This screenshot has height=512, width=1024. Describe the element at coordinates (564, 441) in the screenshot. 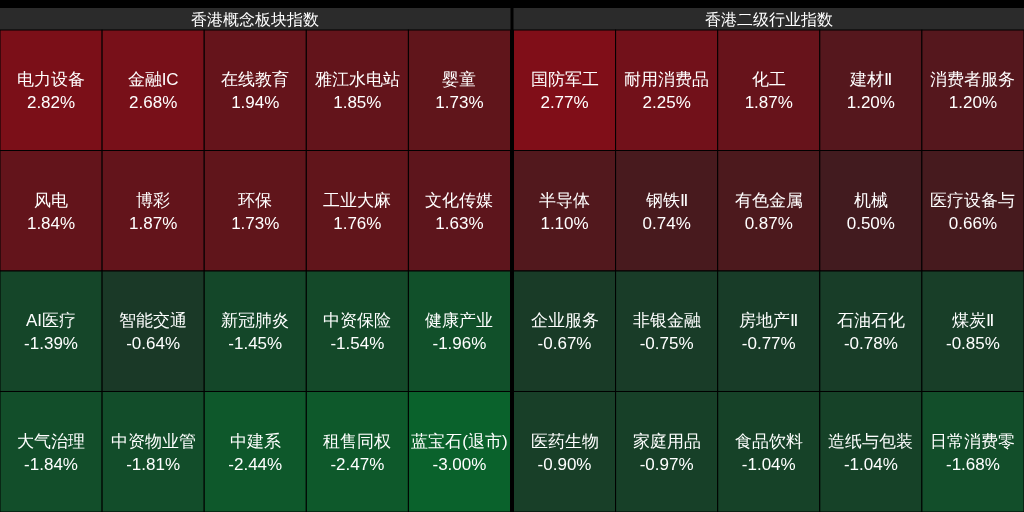

I see `category-label: 医药生物` at that location.